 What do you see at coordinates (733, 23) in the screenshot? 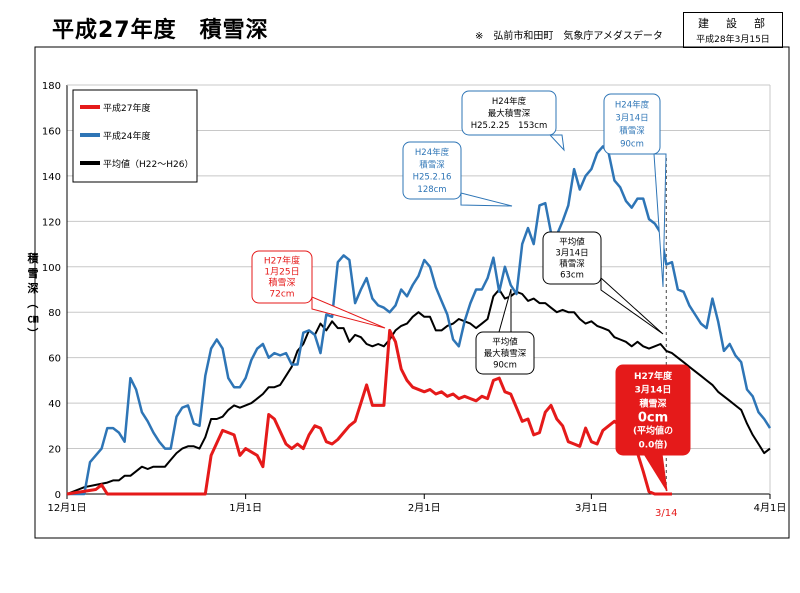
I see `department-name: 建 設 部` at bounding box center [733, 23].